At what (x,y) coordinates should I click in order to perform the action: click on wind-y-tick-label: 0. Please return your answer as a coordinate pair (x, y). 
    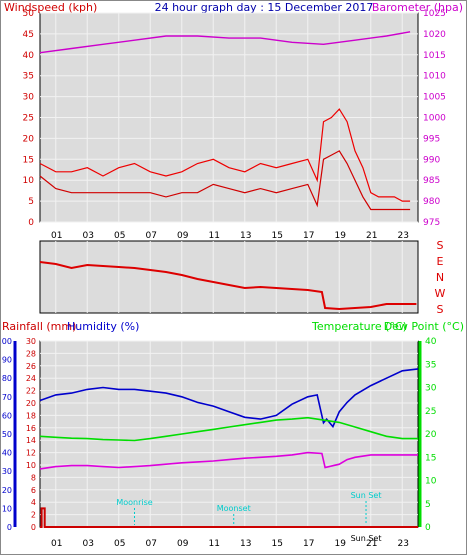
    Looking at the image, I should click on (31, 223).